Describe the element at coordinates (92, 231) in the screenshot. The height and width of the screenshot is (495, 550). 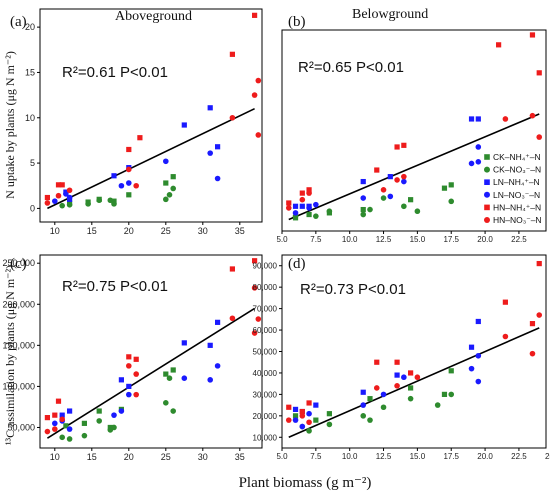
I see `x-tick-label: 15` at that location.